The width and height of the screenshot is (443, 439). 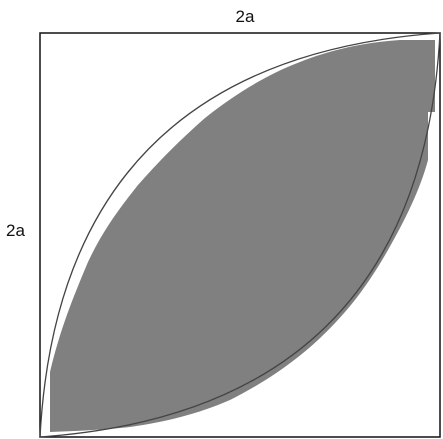 I want to click on top-side-label: 2a, so click(x=245, y=16).